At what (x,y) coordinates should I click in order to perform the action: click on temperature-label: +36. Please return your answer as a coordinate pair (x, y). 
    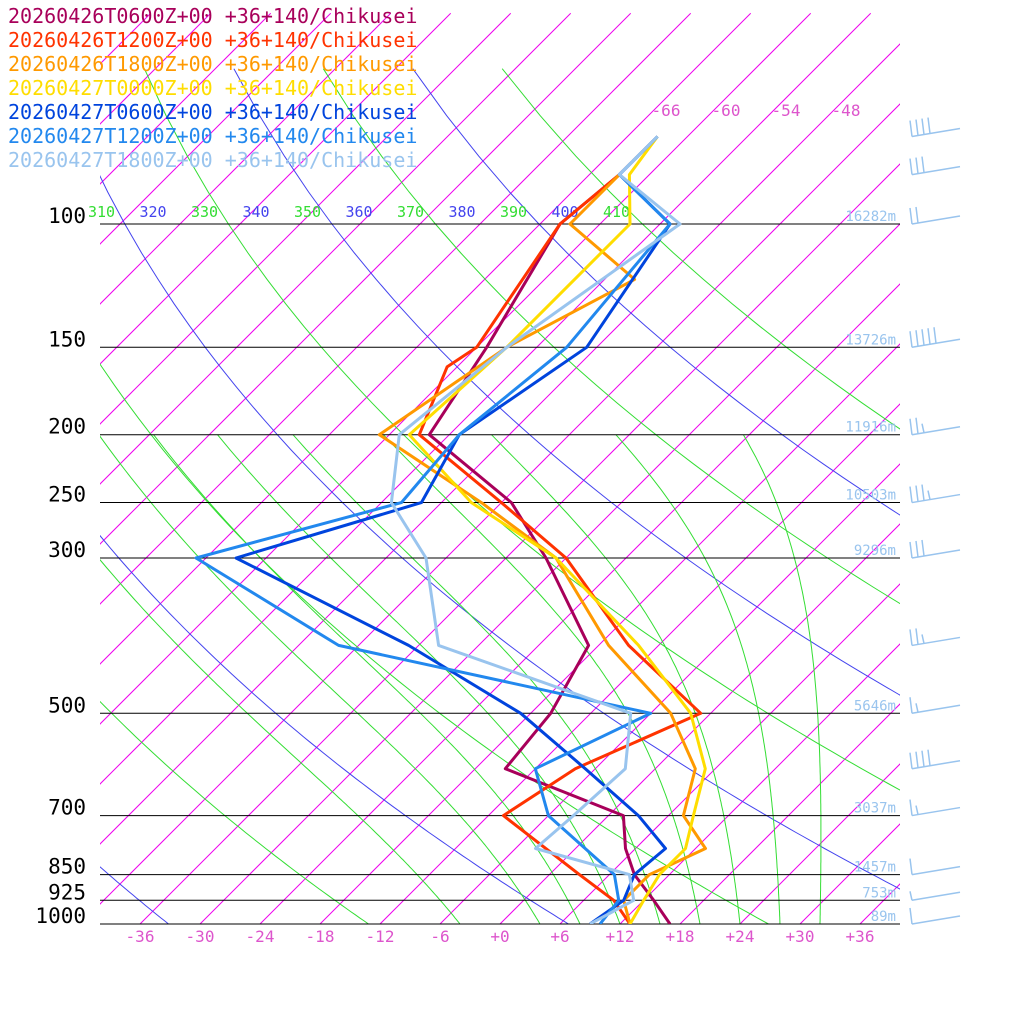
    Looking at the image, I should click on (860, 936).